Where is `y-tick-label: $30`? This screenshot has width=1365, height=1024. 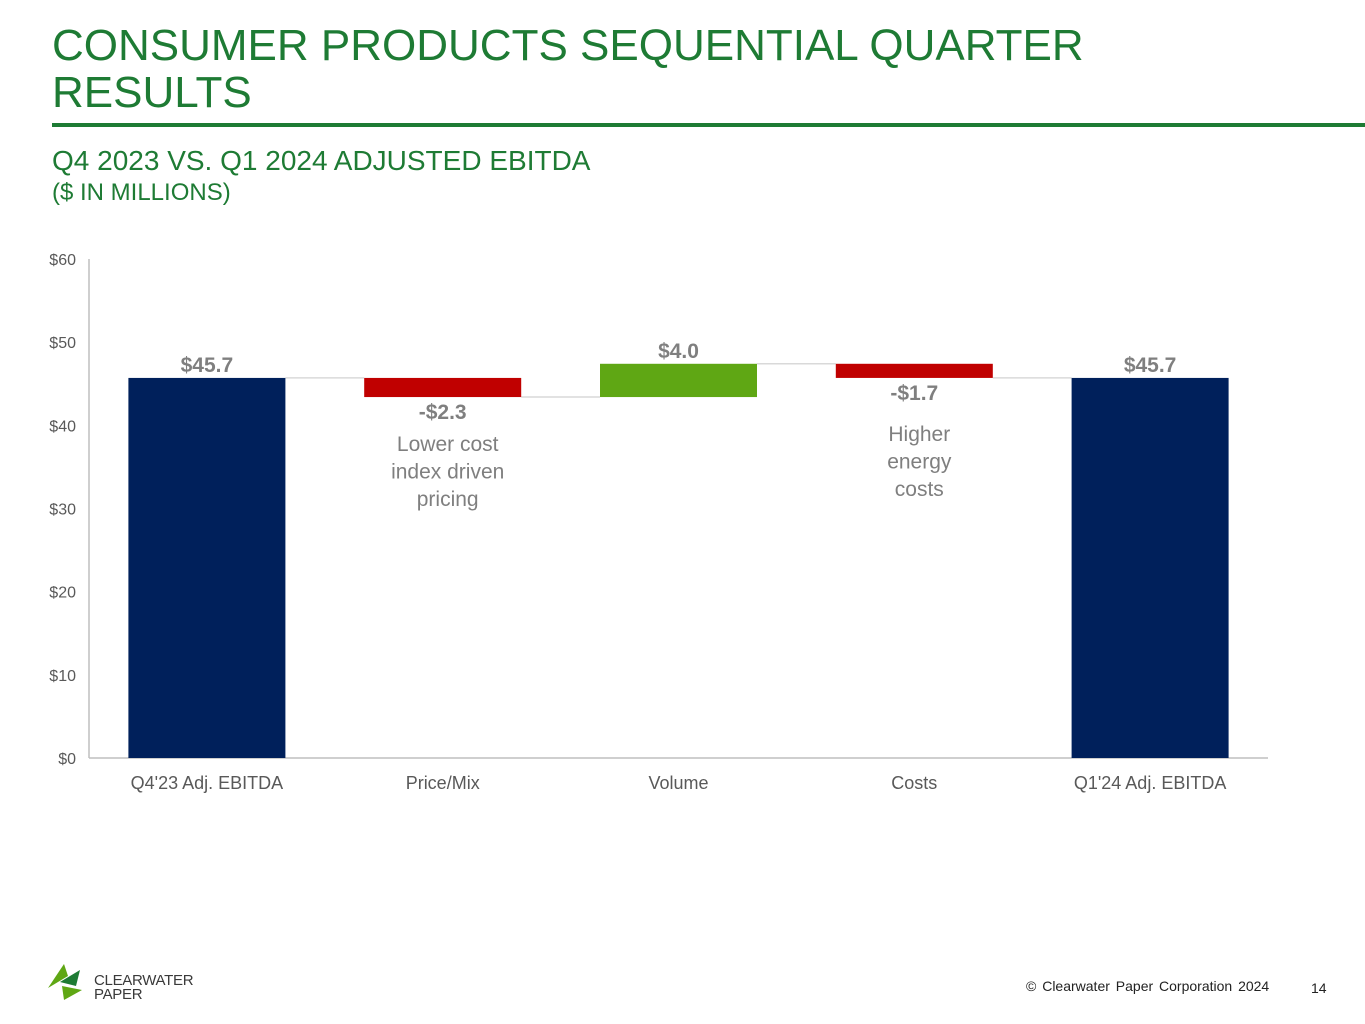 y-tick-label: $30 is located at coordinates (62, 510).